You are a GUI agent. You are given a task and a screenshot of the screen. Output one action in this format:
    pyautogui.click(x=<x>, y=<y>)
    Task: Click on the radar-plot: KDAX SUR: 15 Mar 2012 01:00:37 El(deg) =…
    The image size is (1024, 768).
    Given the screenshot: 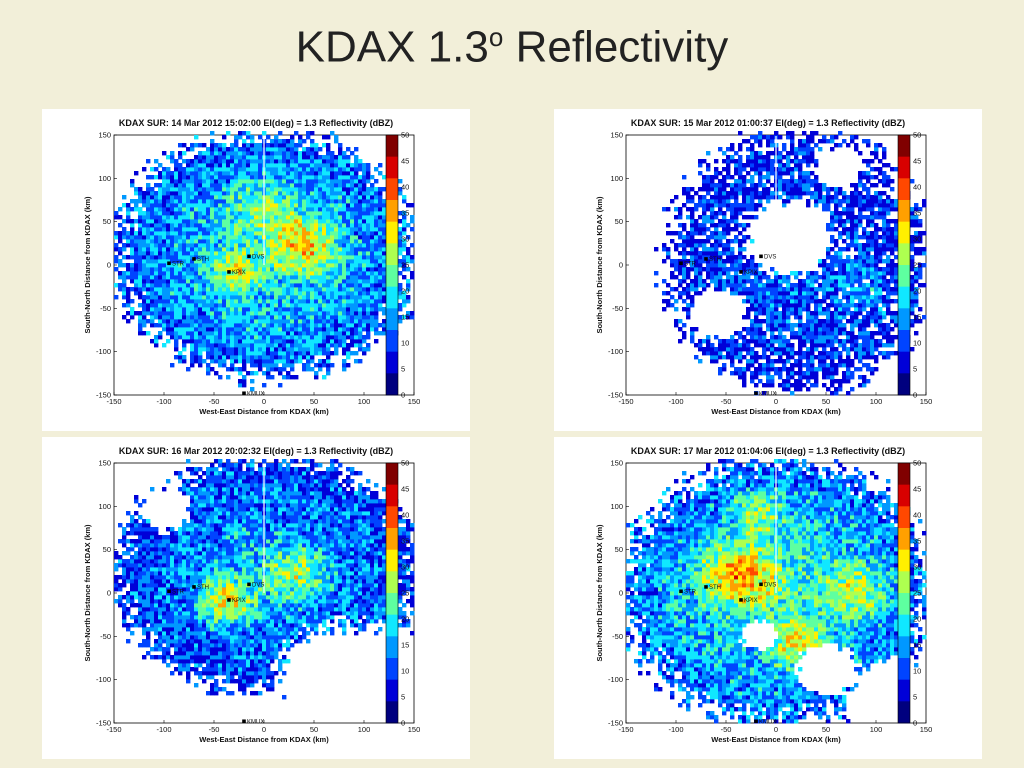 What is the action you would take?
    pyautogui.click(x=764, y=267)
    